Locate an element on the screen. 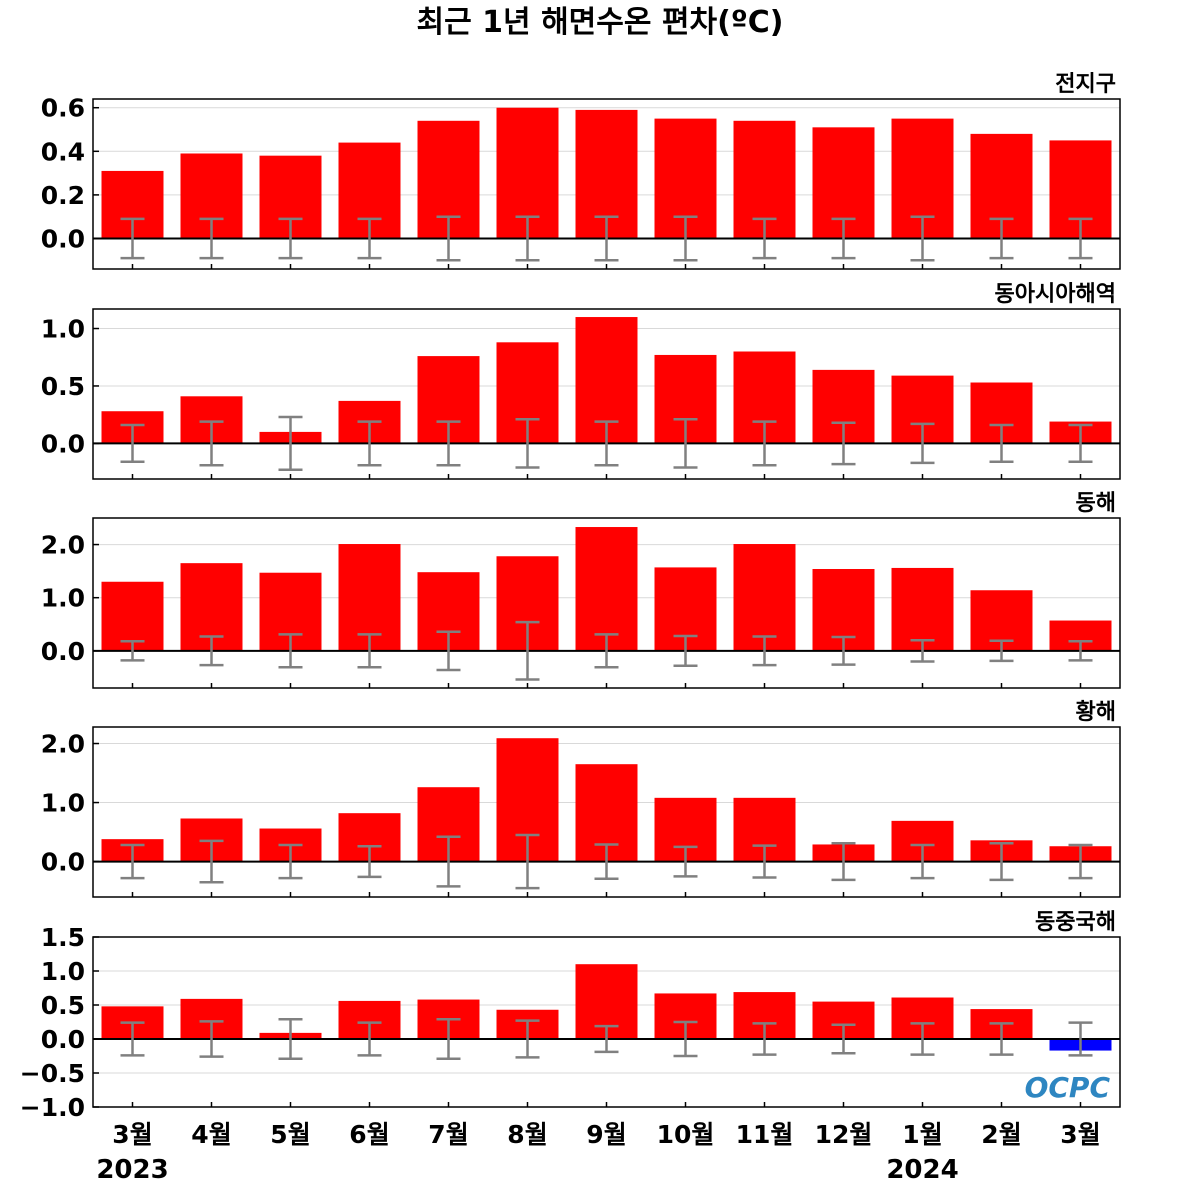 The height and width of the screenshot is (1200, 1200). y-tick-label: 0.4 is located at coordinates (63, 151).